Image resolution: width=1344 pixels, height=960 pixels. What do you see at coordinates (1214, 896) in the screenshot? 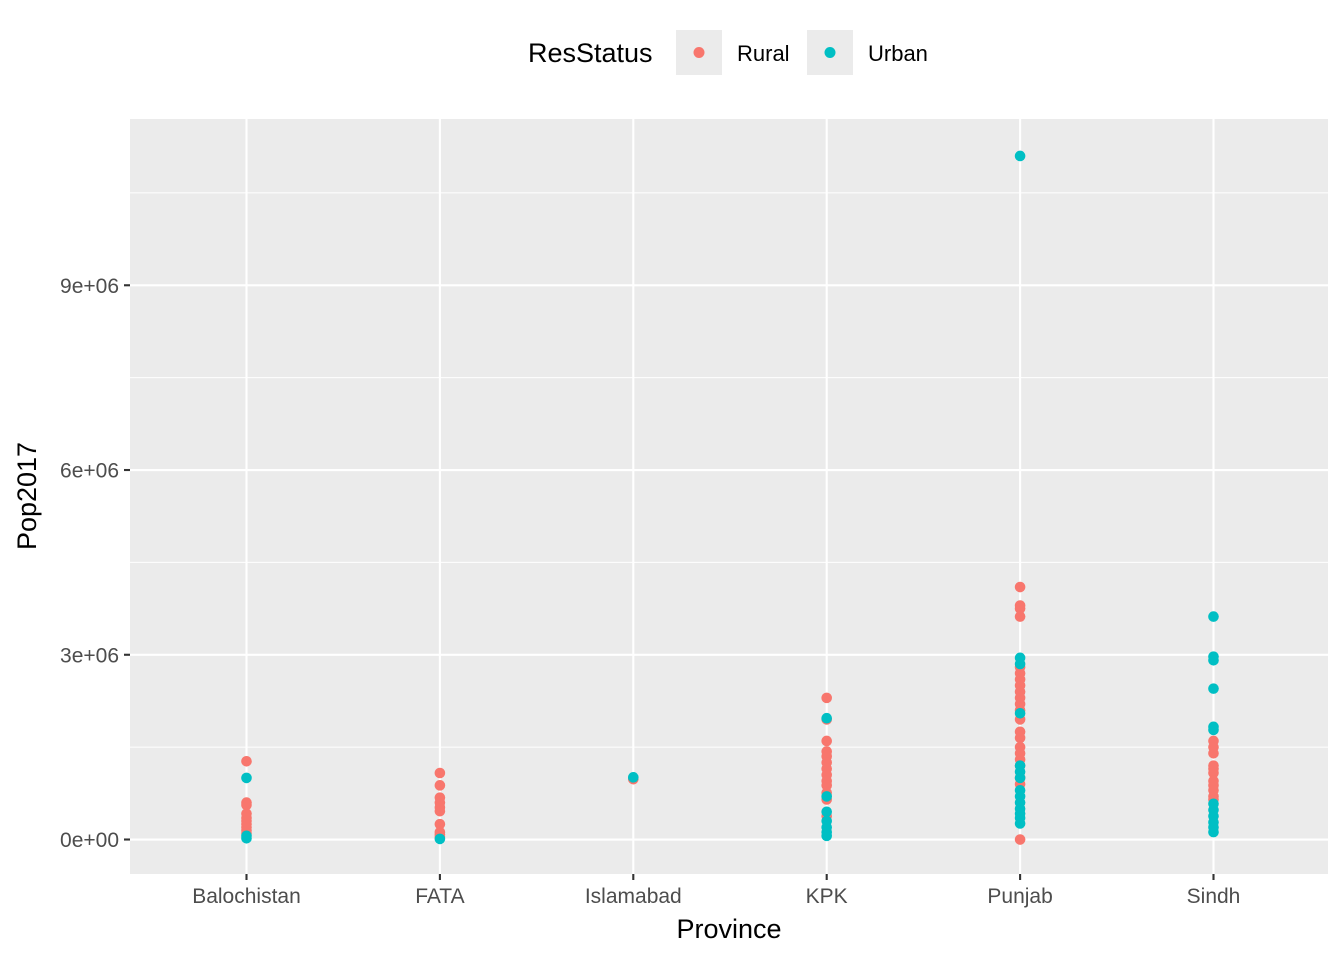
I see `x-tick-label-sindh: Sindh` at bounding box center [1214, 896].